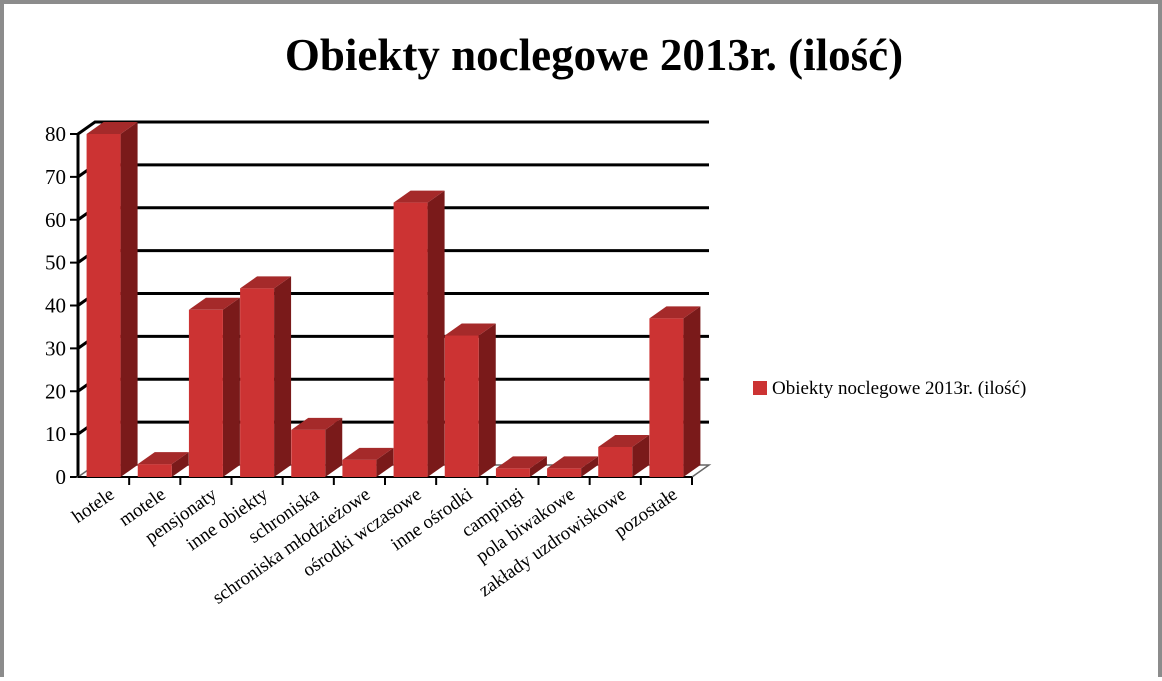 The image size is (1162, 681). What do you see at coordinates (55, 348) in the screenshot?
I see `y-tick-label: 30` at bounding box center [55, 348].